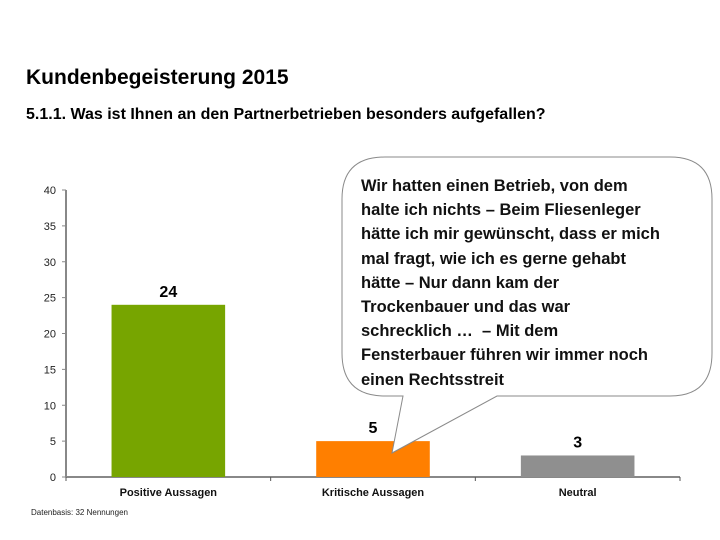  Describe the element at coordinates (157, 77) in the screenshot. I see `page-title: Kundenbegeisterung 2015` at that location.